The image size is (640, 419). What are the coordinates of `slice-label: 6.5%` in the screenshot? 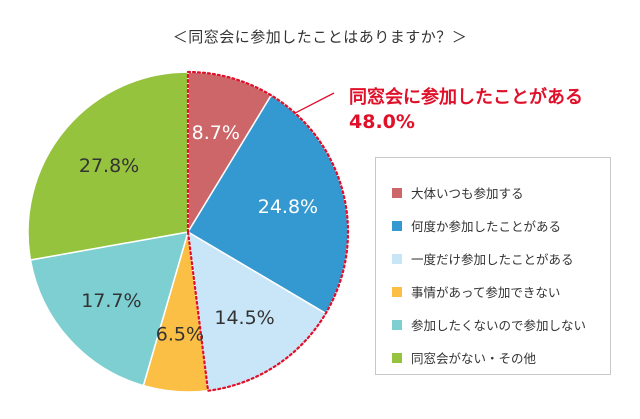 It's located at (180, 335).